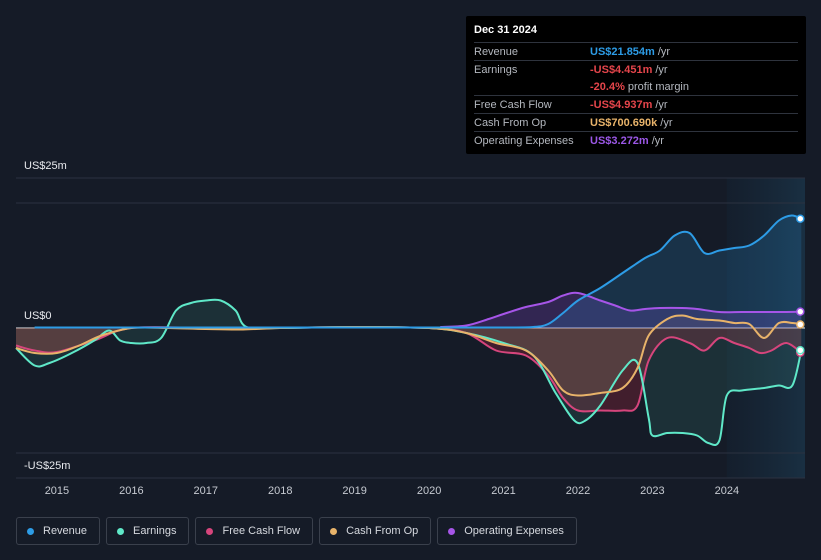 The height and width of the screenshot is (560, 821). Describe the element at coordinates (47, 466) in the screenshot. I see `y-tick-label-bottom: -US$25m` at that location.